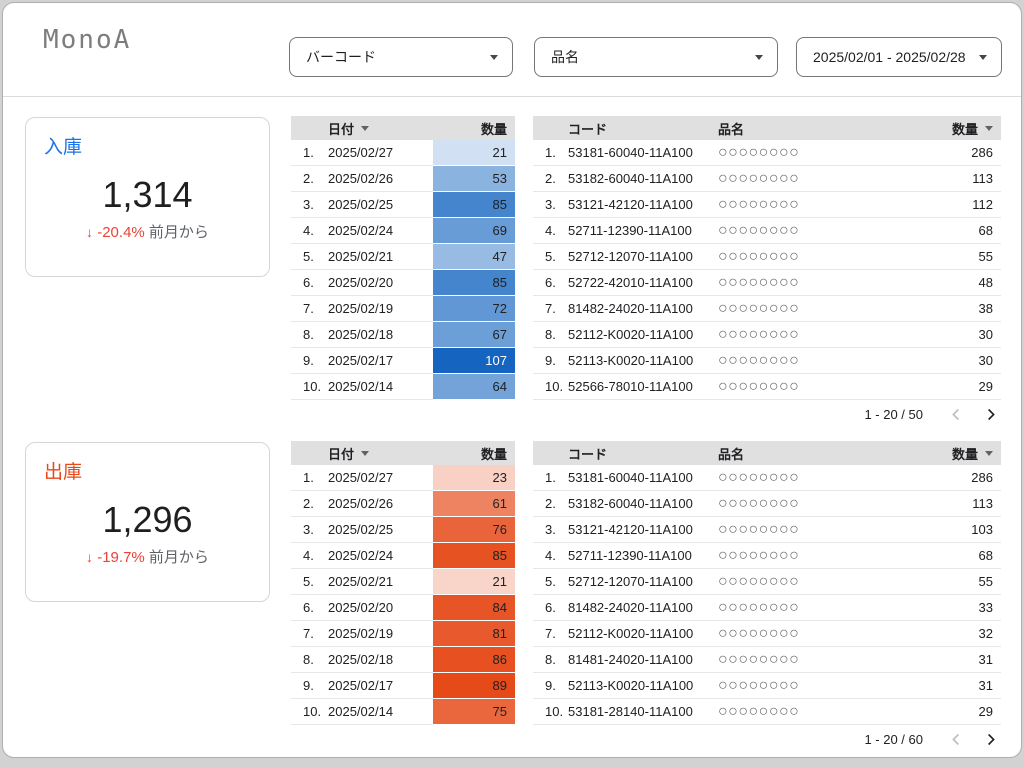 Image resolution: width=1024 pixels, height=768 pixels. I want to click on header-divider, so click(512, 96).